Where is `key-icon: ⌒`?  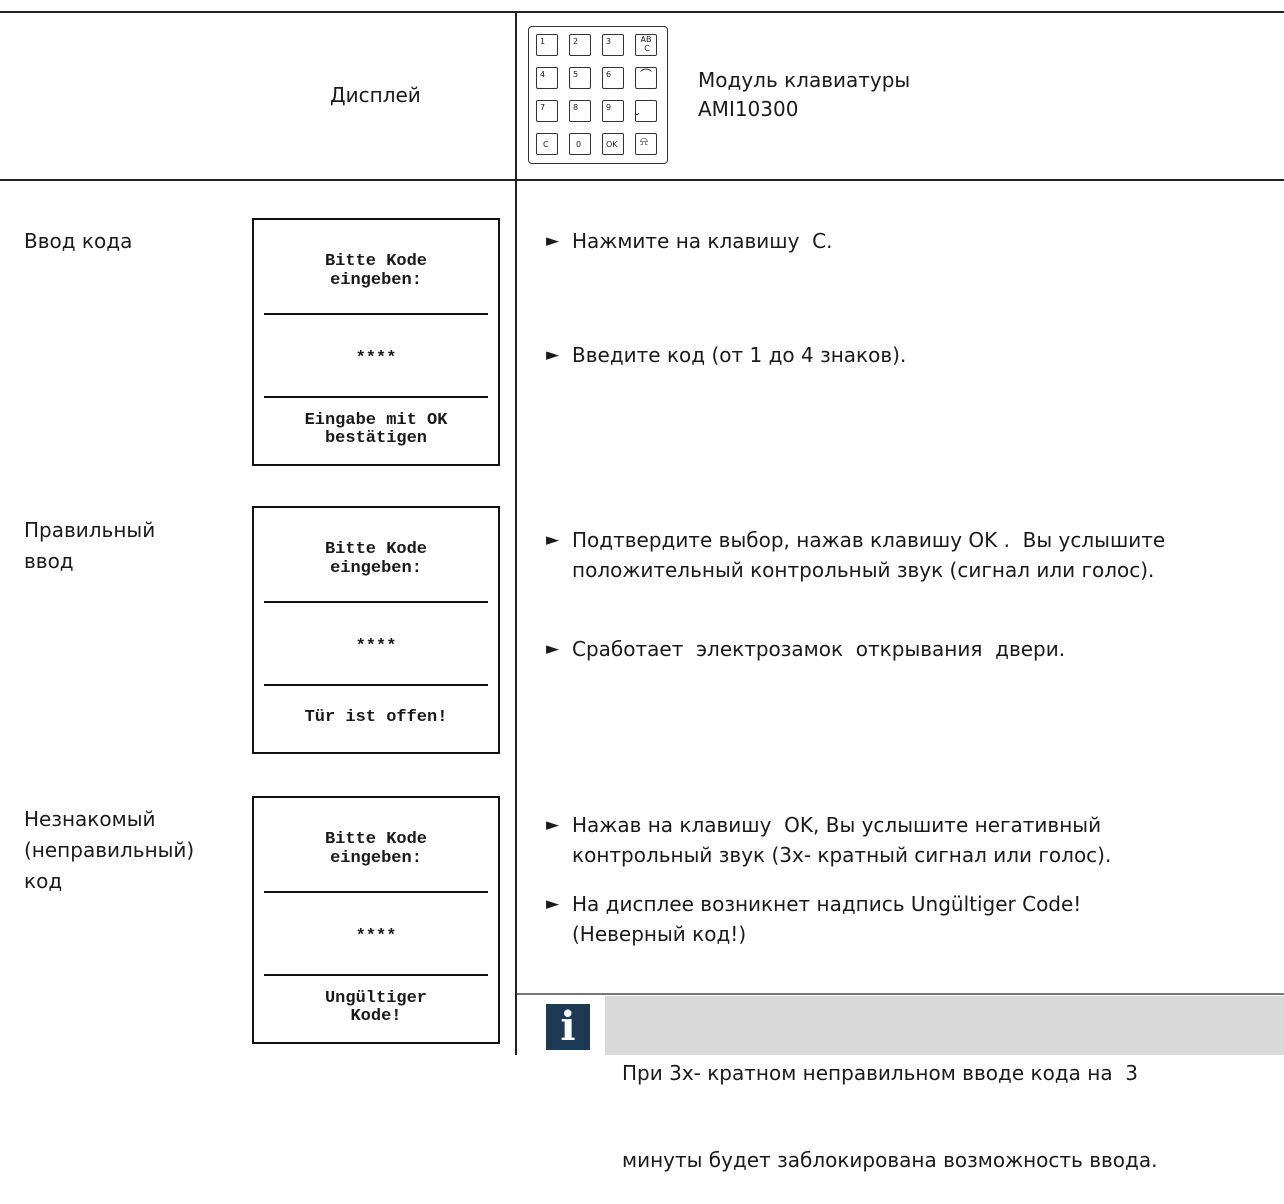 key-icon: ⌒ is located at coordinates (646, 75).